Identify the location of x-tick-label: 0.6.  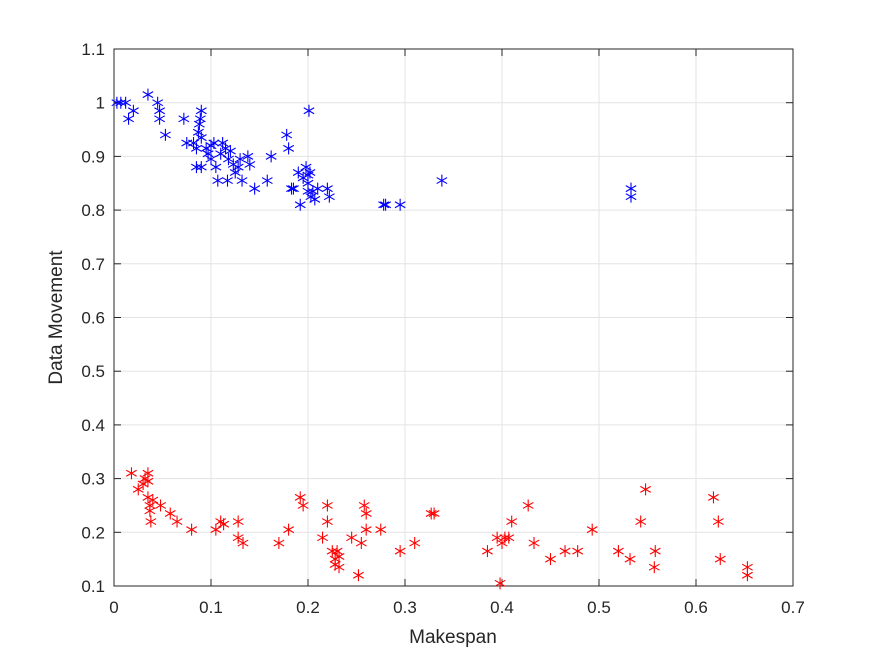
(696, 607).